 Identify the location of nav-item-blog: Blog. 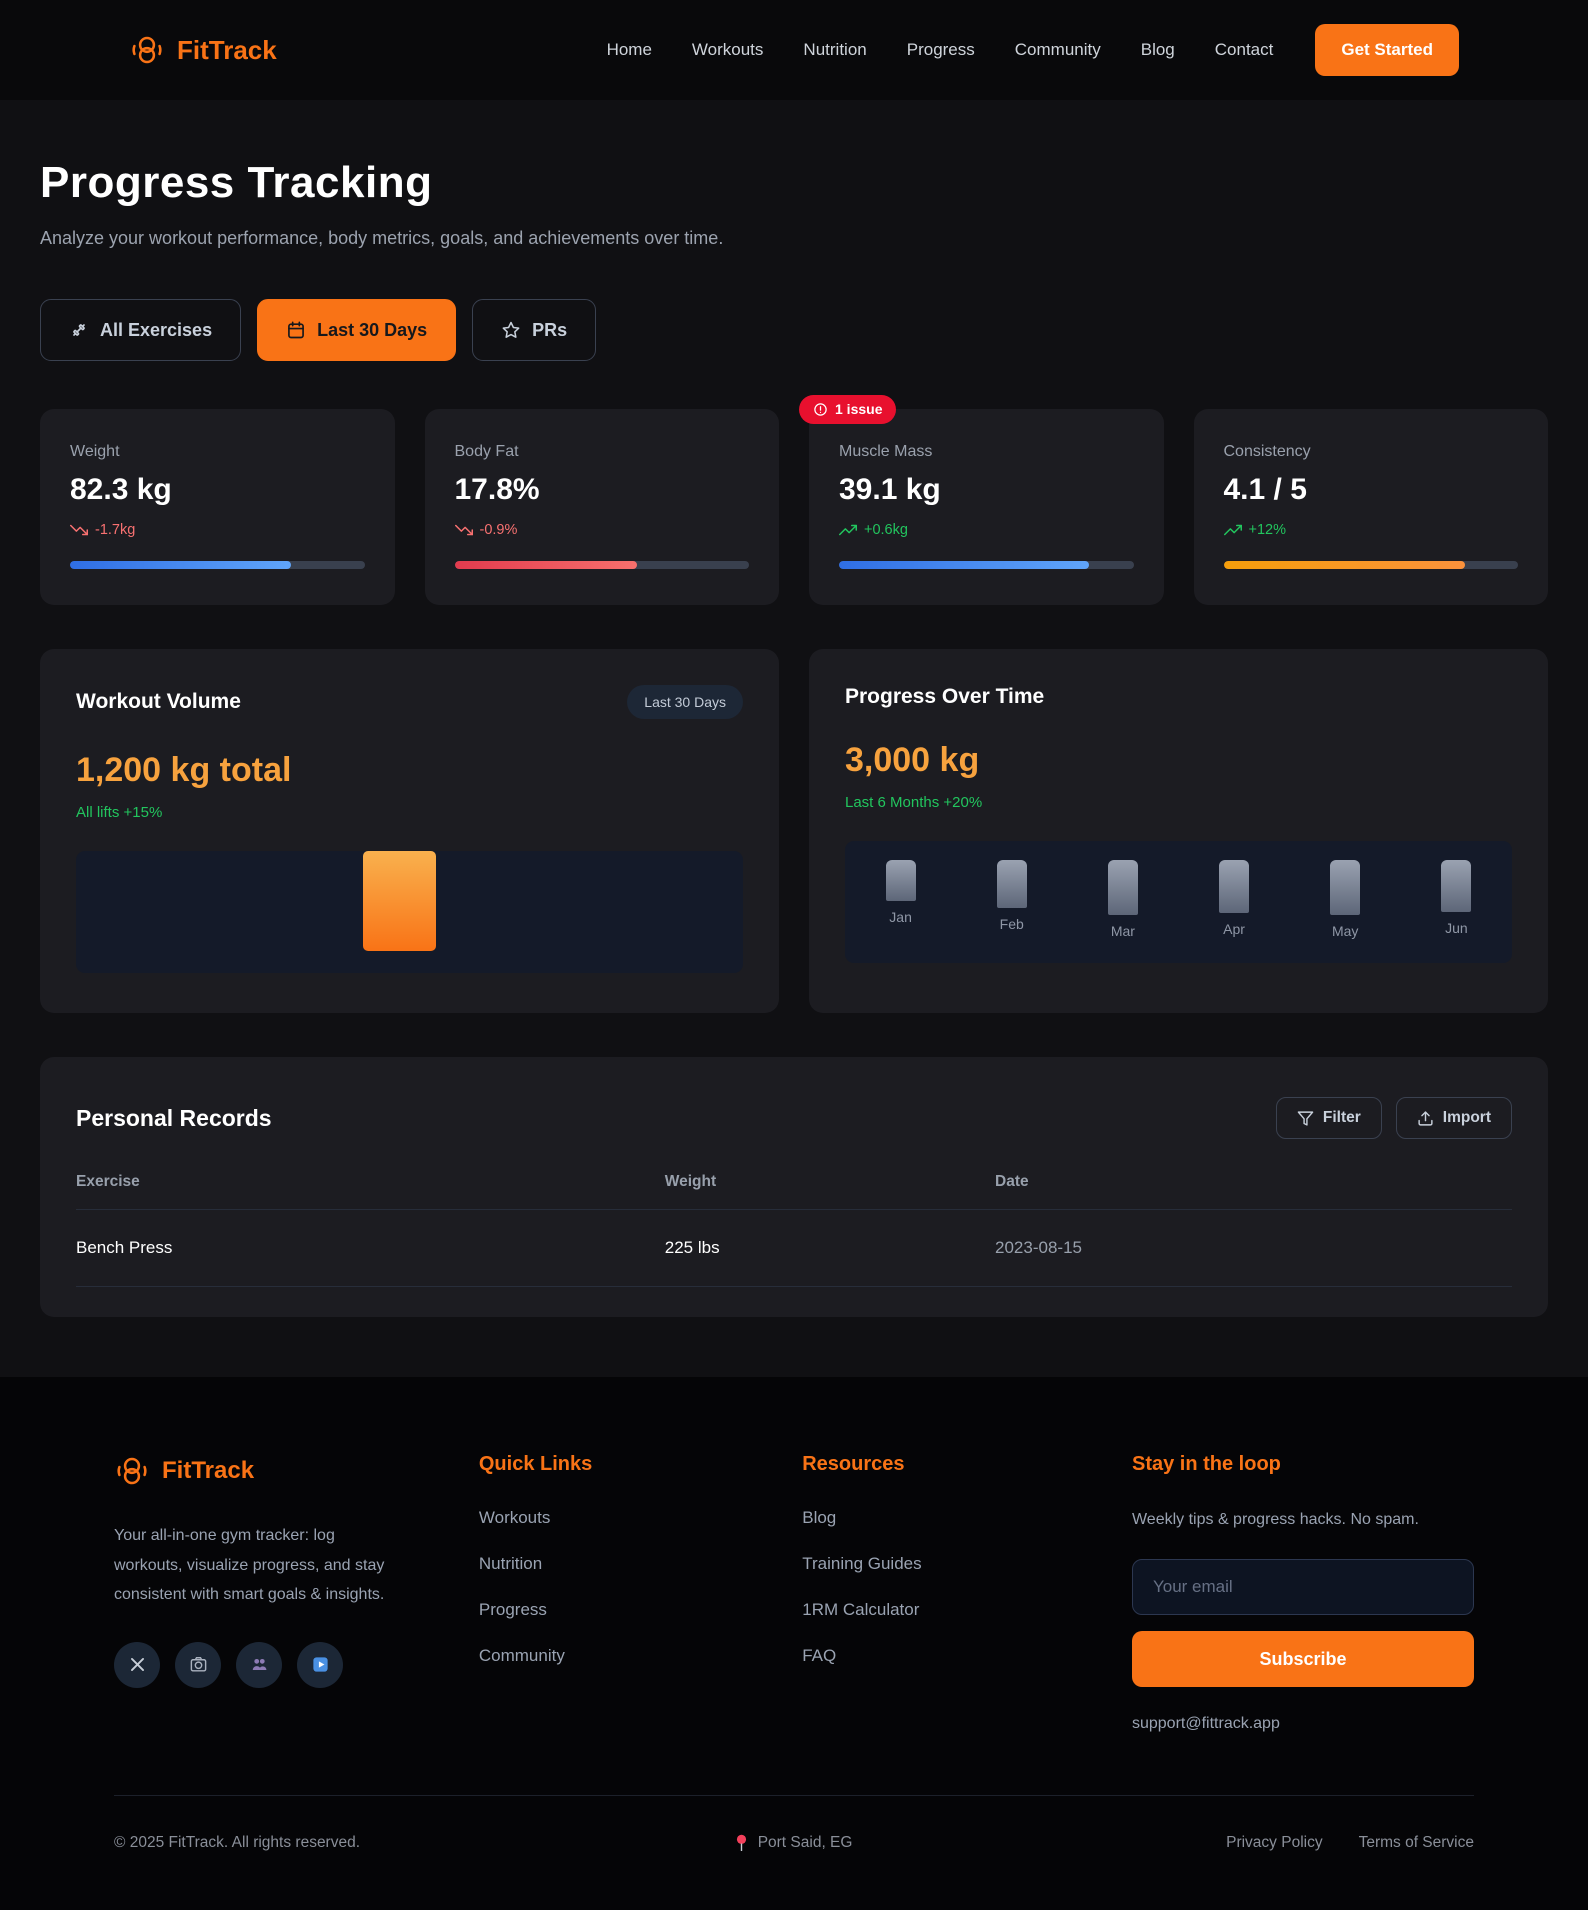
(1157, 49).